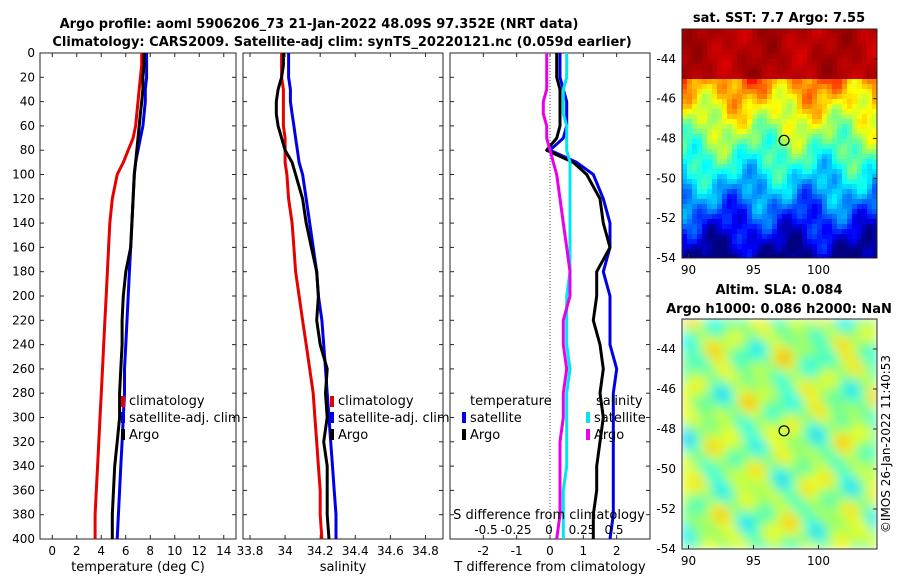 This screenshot has width=900, height=580. I want to click on map-y-tick-label: -48, so click(666, 139).